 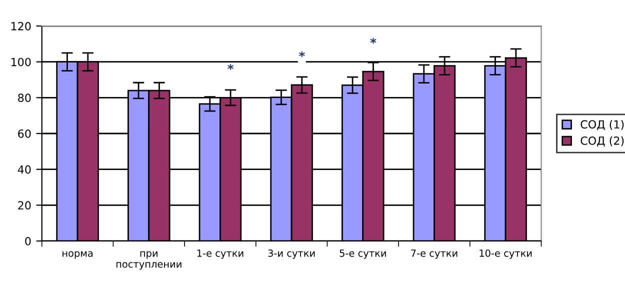 What do you see at coordinates (602, 141) in the screenshot?
I see `legend-label: СОД (2)` at bounding box center [602, 141].